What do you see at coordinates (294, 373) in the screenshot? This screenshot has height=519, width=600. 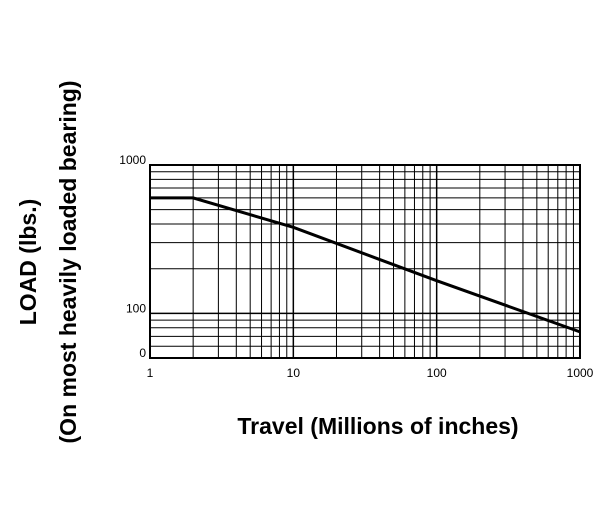 I see `x-tick-label: 10` at bounding box center [294, 373].